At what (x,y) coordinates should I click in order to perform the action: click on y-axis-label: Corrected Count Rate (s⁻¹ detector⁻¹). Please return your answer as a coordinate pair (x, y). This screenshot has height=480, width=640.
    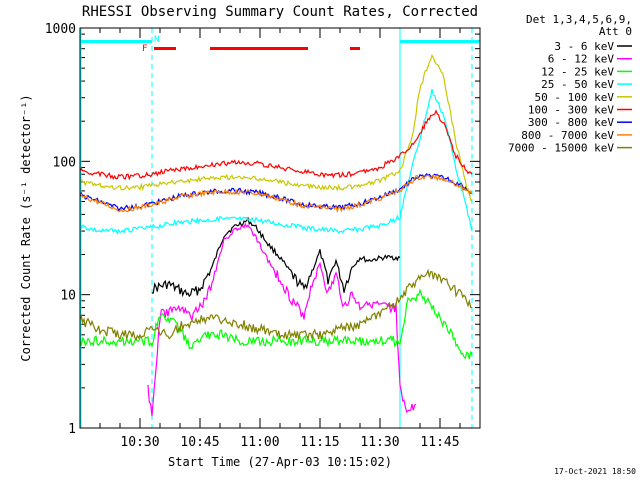
    Looking at the image, I should click on (26, 227).